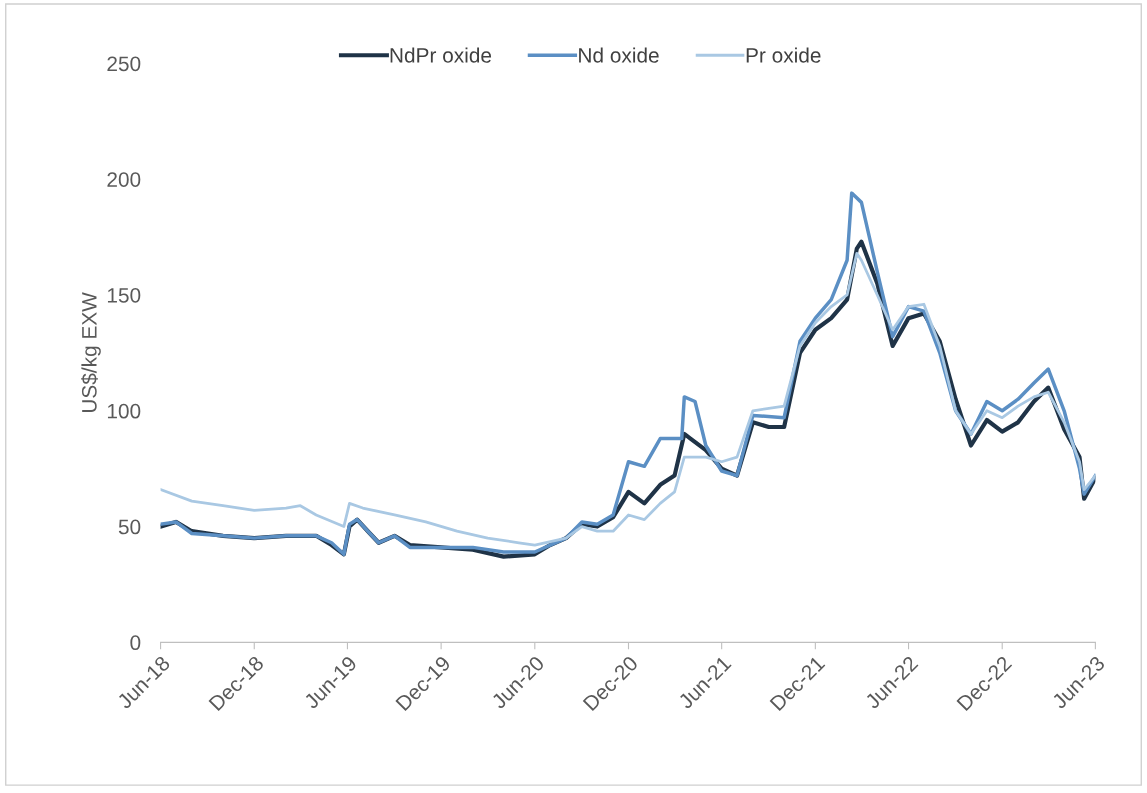 Image resolution: width=1147 pixels, height=793 pixels. Describe the element at coordinates (124, 179) in the screenshot. I see `y-tick-label: 200` at that location.